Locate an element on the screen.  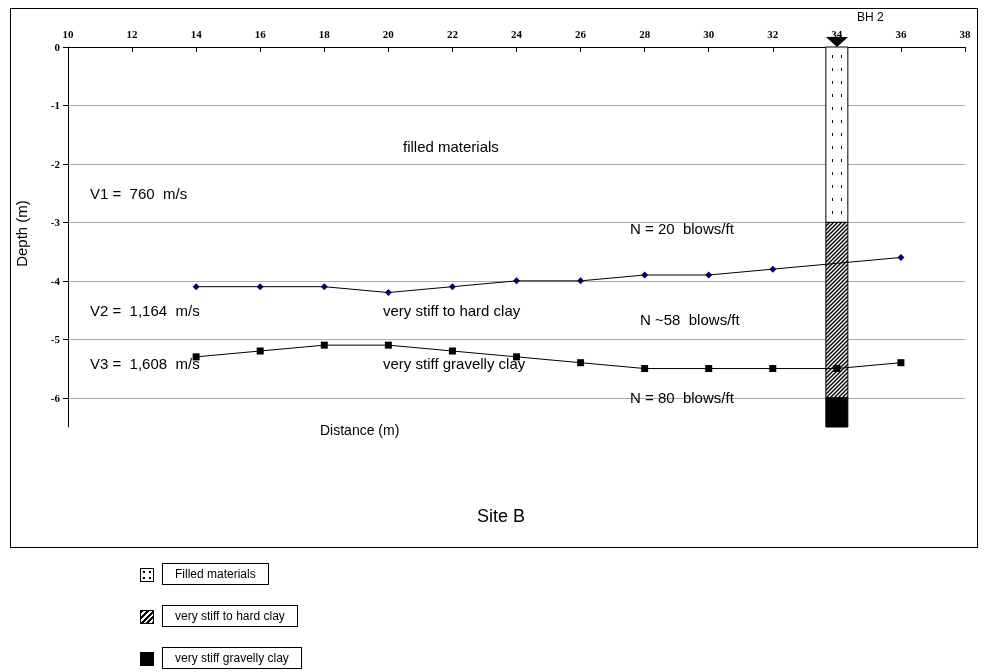
x-tick-label: 10 is located at coordinates (68, 33).